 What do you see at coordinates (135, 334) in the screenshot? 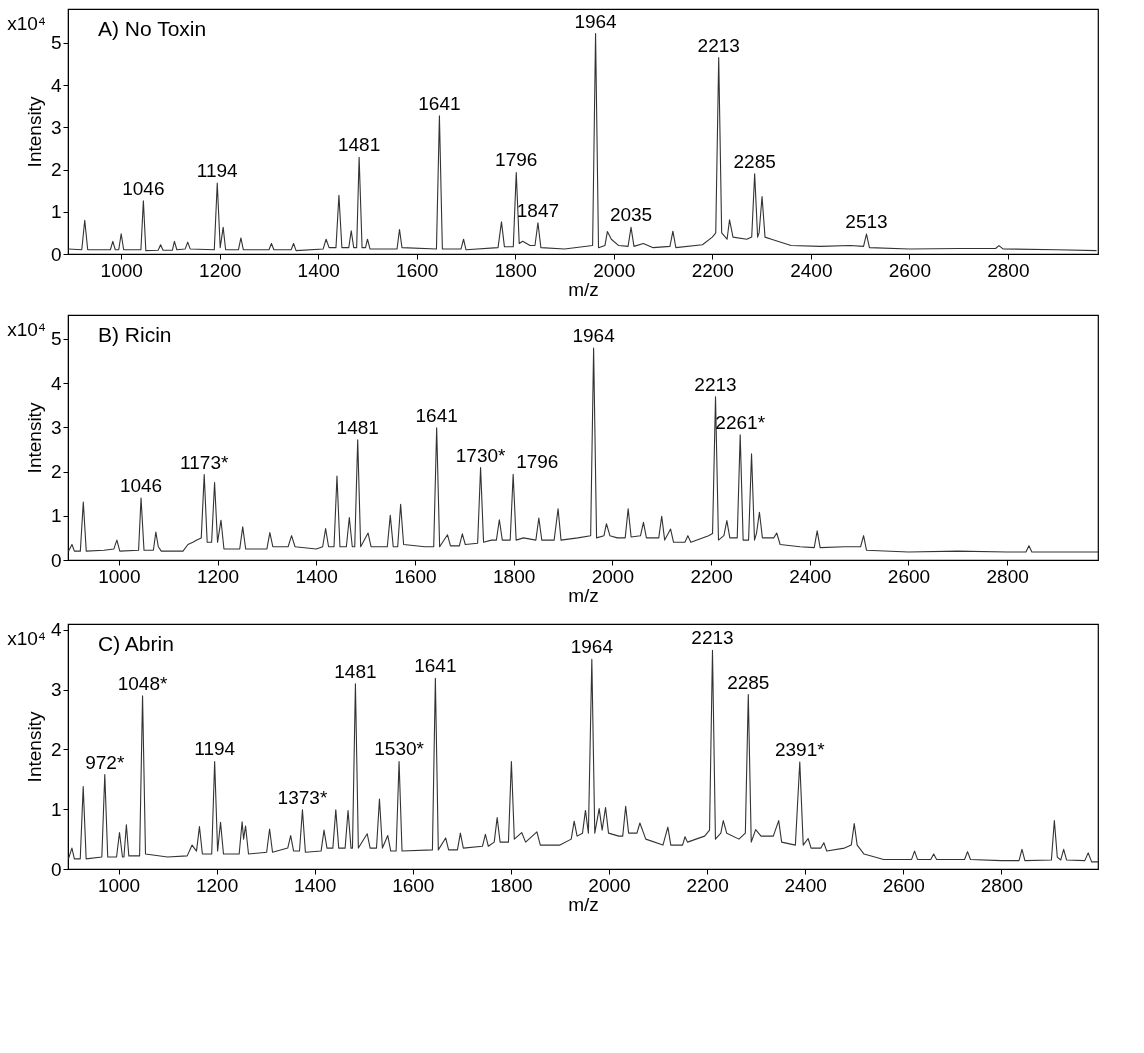
I see `chart-title: B) Ricin` at bounding box center [135, 334].